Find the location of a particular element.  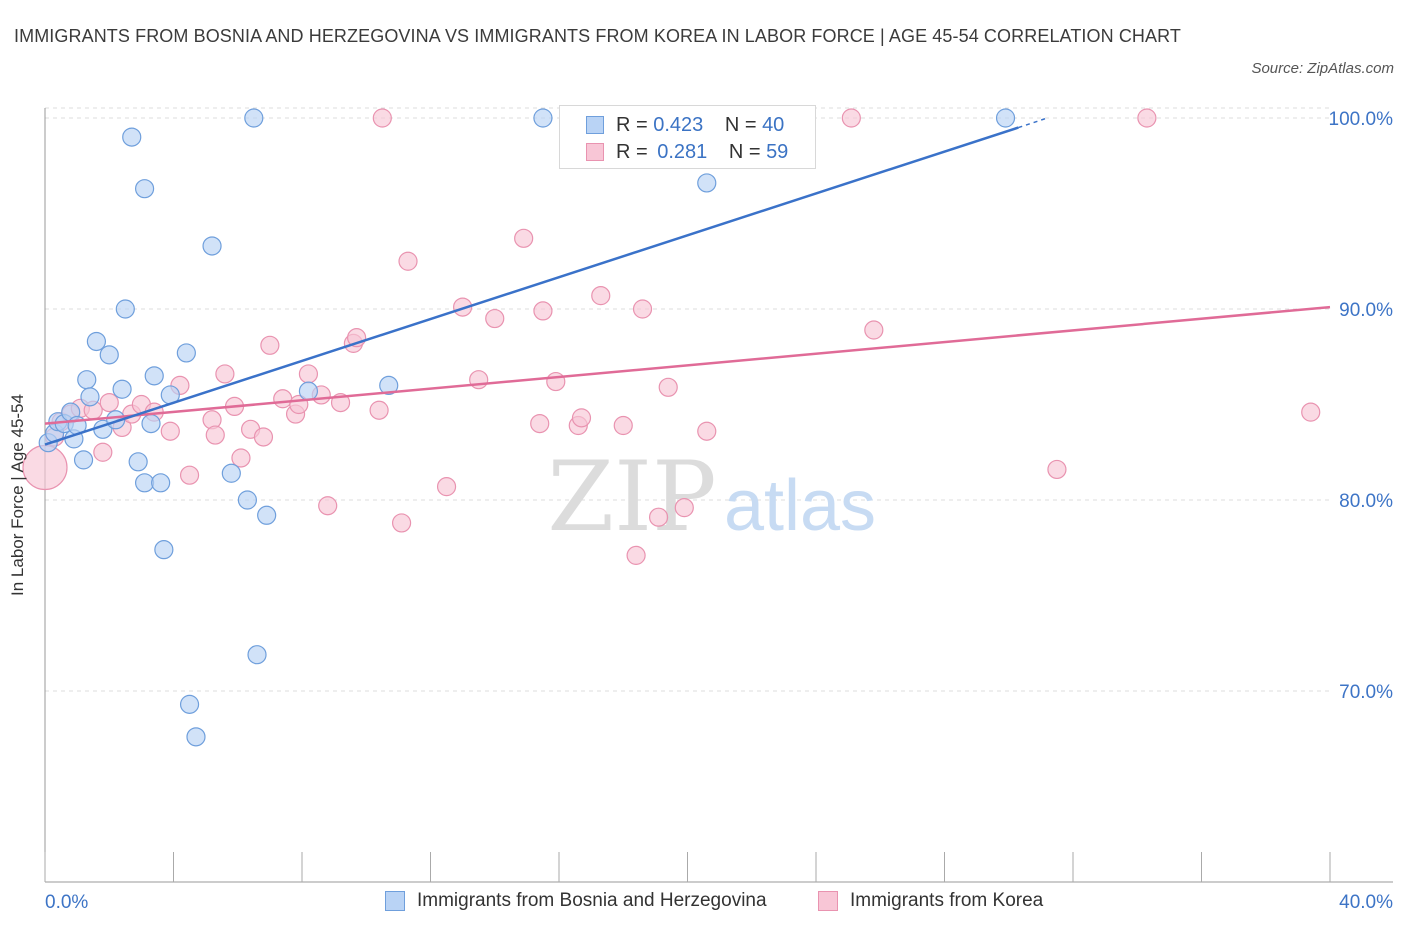

watermark-zip: ZIP is located at coordinates (631, 497).